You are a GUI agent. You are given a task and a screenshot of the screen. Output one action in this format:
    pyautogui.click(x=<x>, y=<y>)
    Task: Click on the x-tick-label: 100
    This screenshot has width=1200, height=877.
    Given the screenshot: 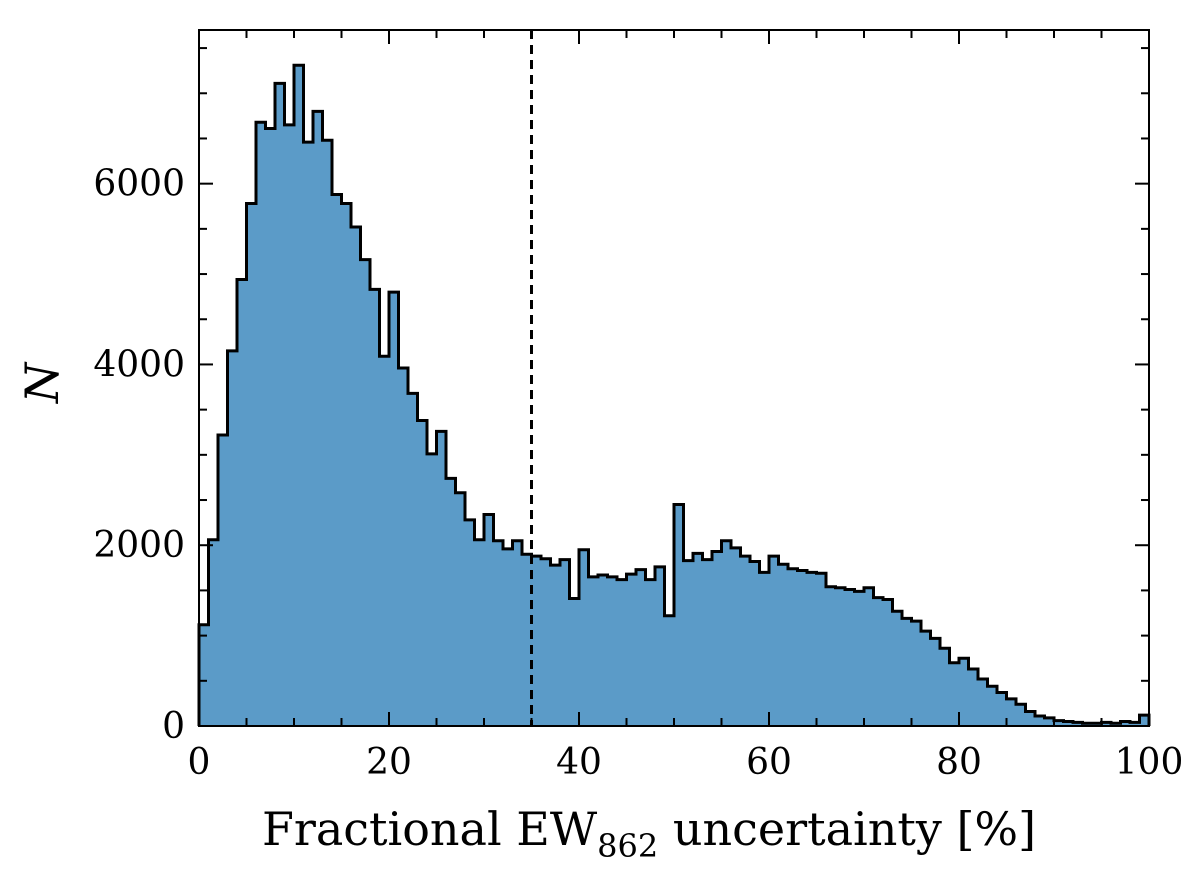 What is the action you would take?
    pyautogui.click(x=1149, y=762)
    